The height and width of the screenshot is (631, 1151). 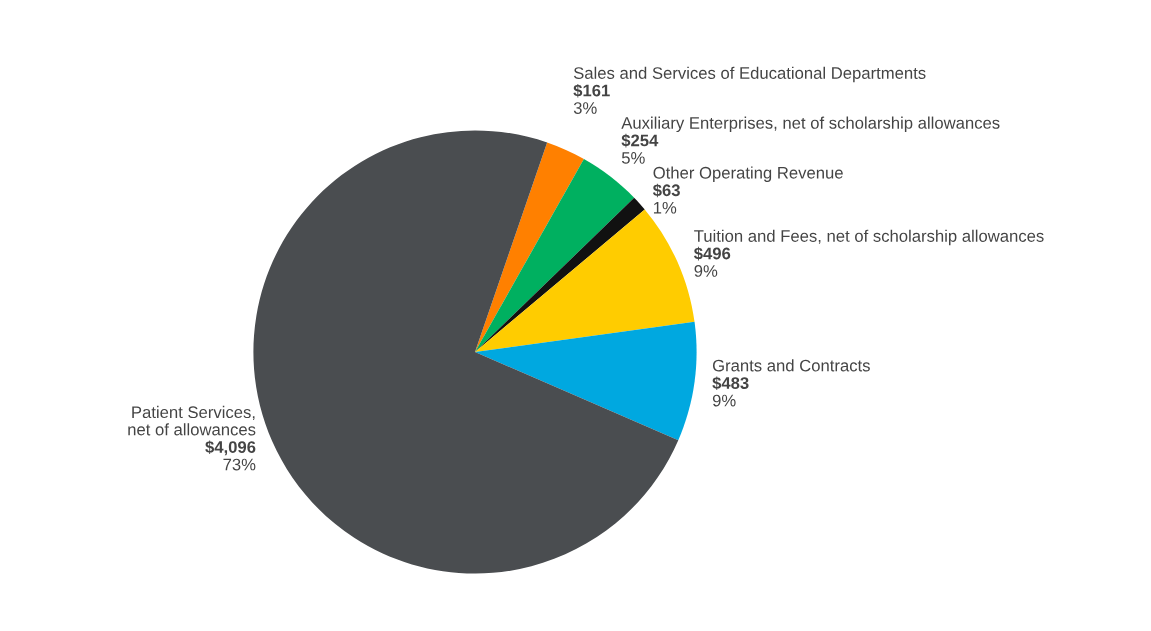 I want to click on text: 73%, so click(x=239, y=464).